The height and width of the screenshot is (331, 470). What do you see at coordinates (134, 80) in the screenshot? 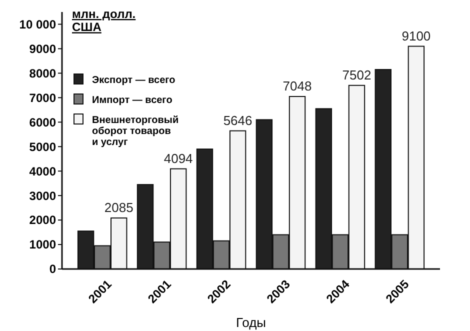
I see `legend-label: Экспорт — всего` at bounding box center [134, 80].